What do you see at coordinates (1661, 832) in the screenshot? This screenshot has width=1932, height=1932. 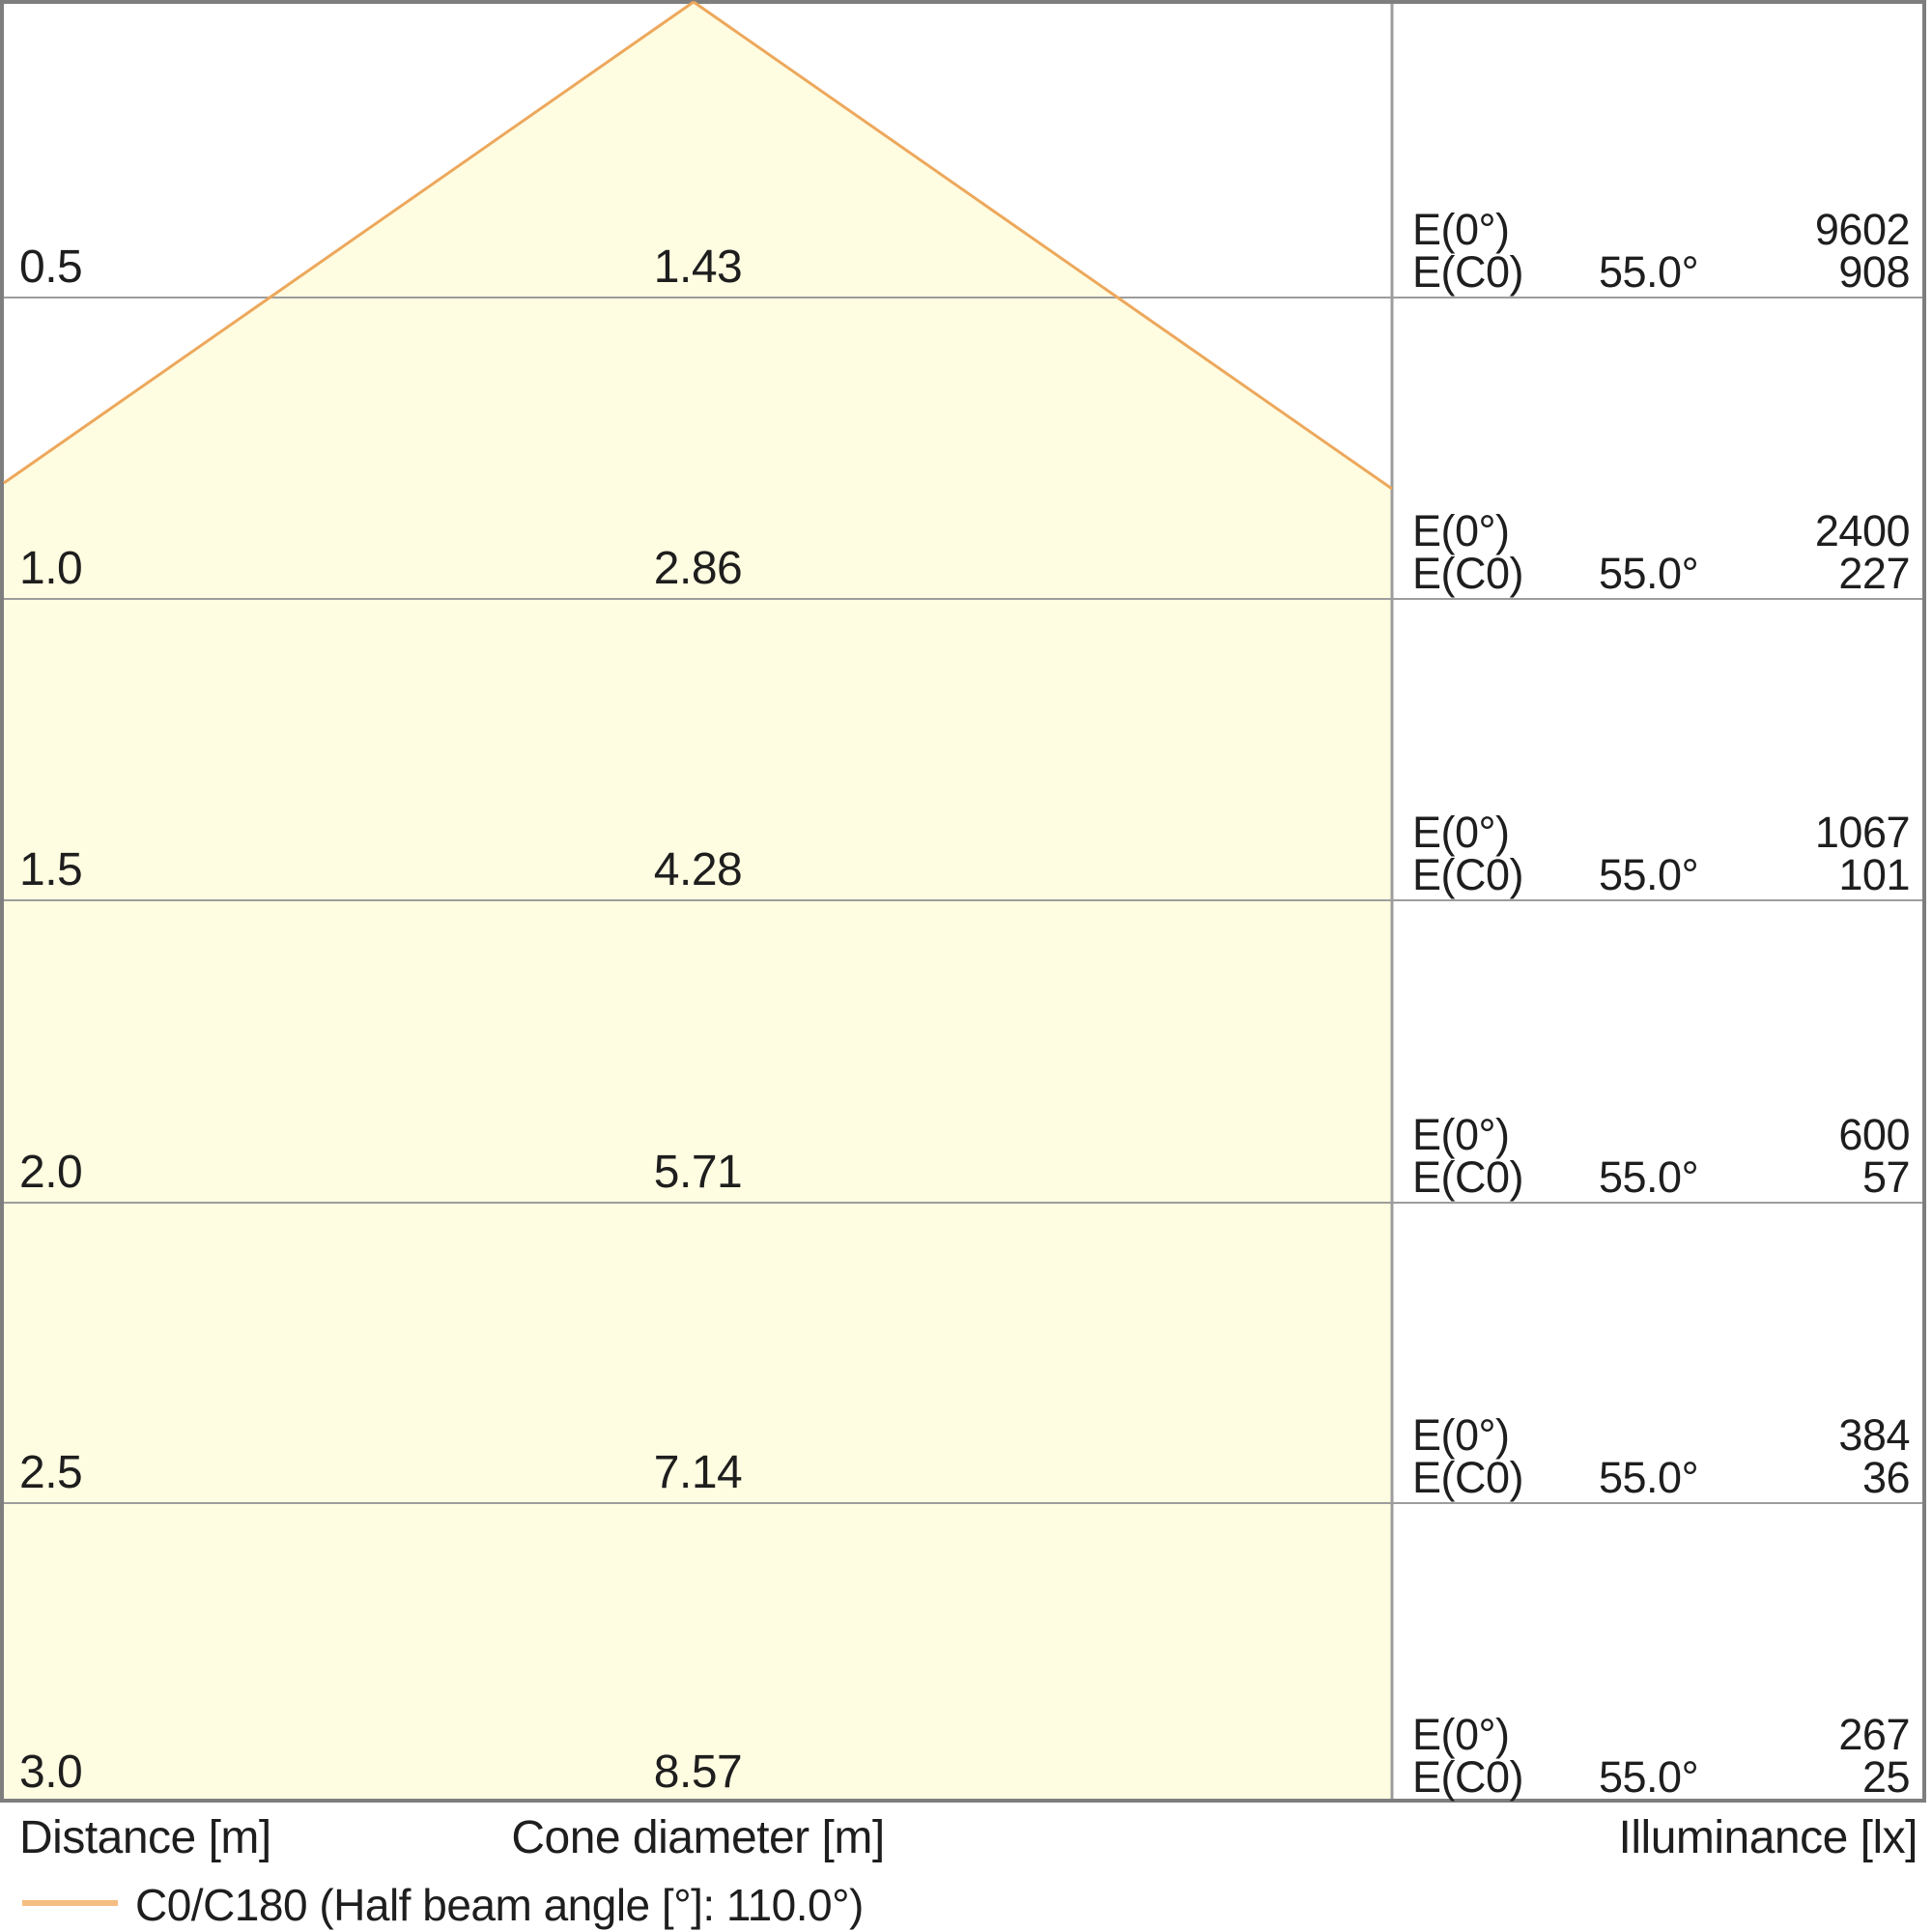 I see `e0-line: E(0°) 1067` at bounding box center [1661, 832].